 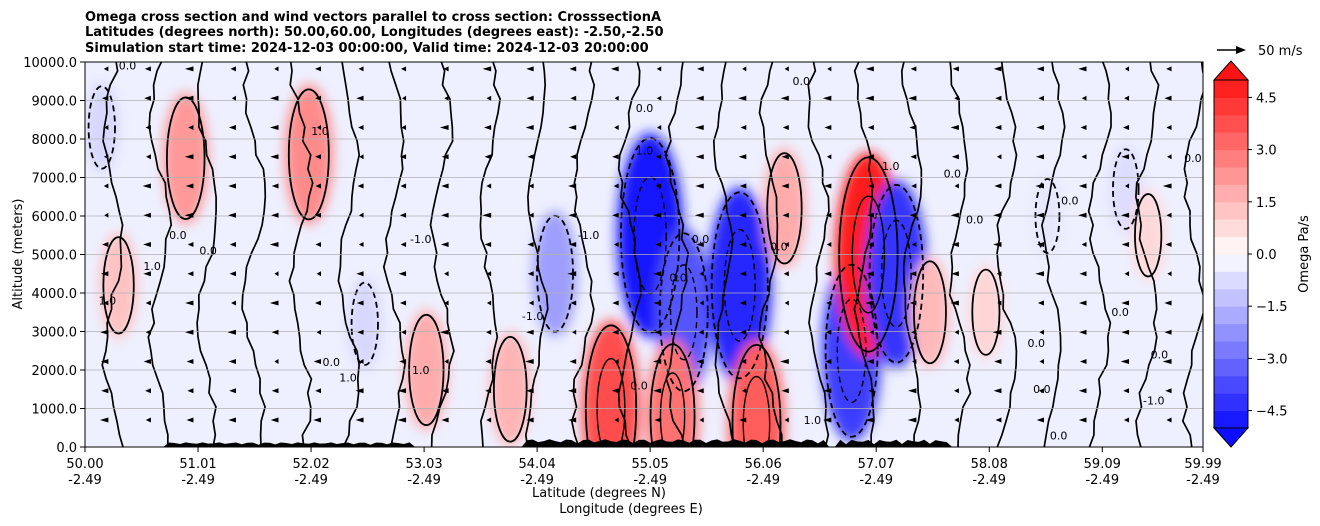 What do you see at coordinates (348, 378) in the screenshot?
I see `contour-label: 1.0` at bounding box center [348, 378].